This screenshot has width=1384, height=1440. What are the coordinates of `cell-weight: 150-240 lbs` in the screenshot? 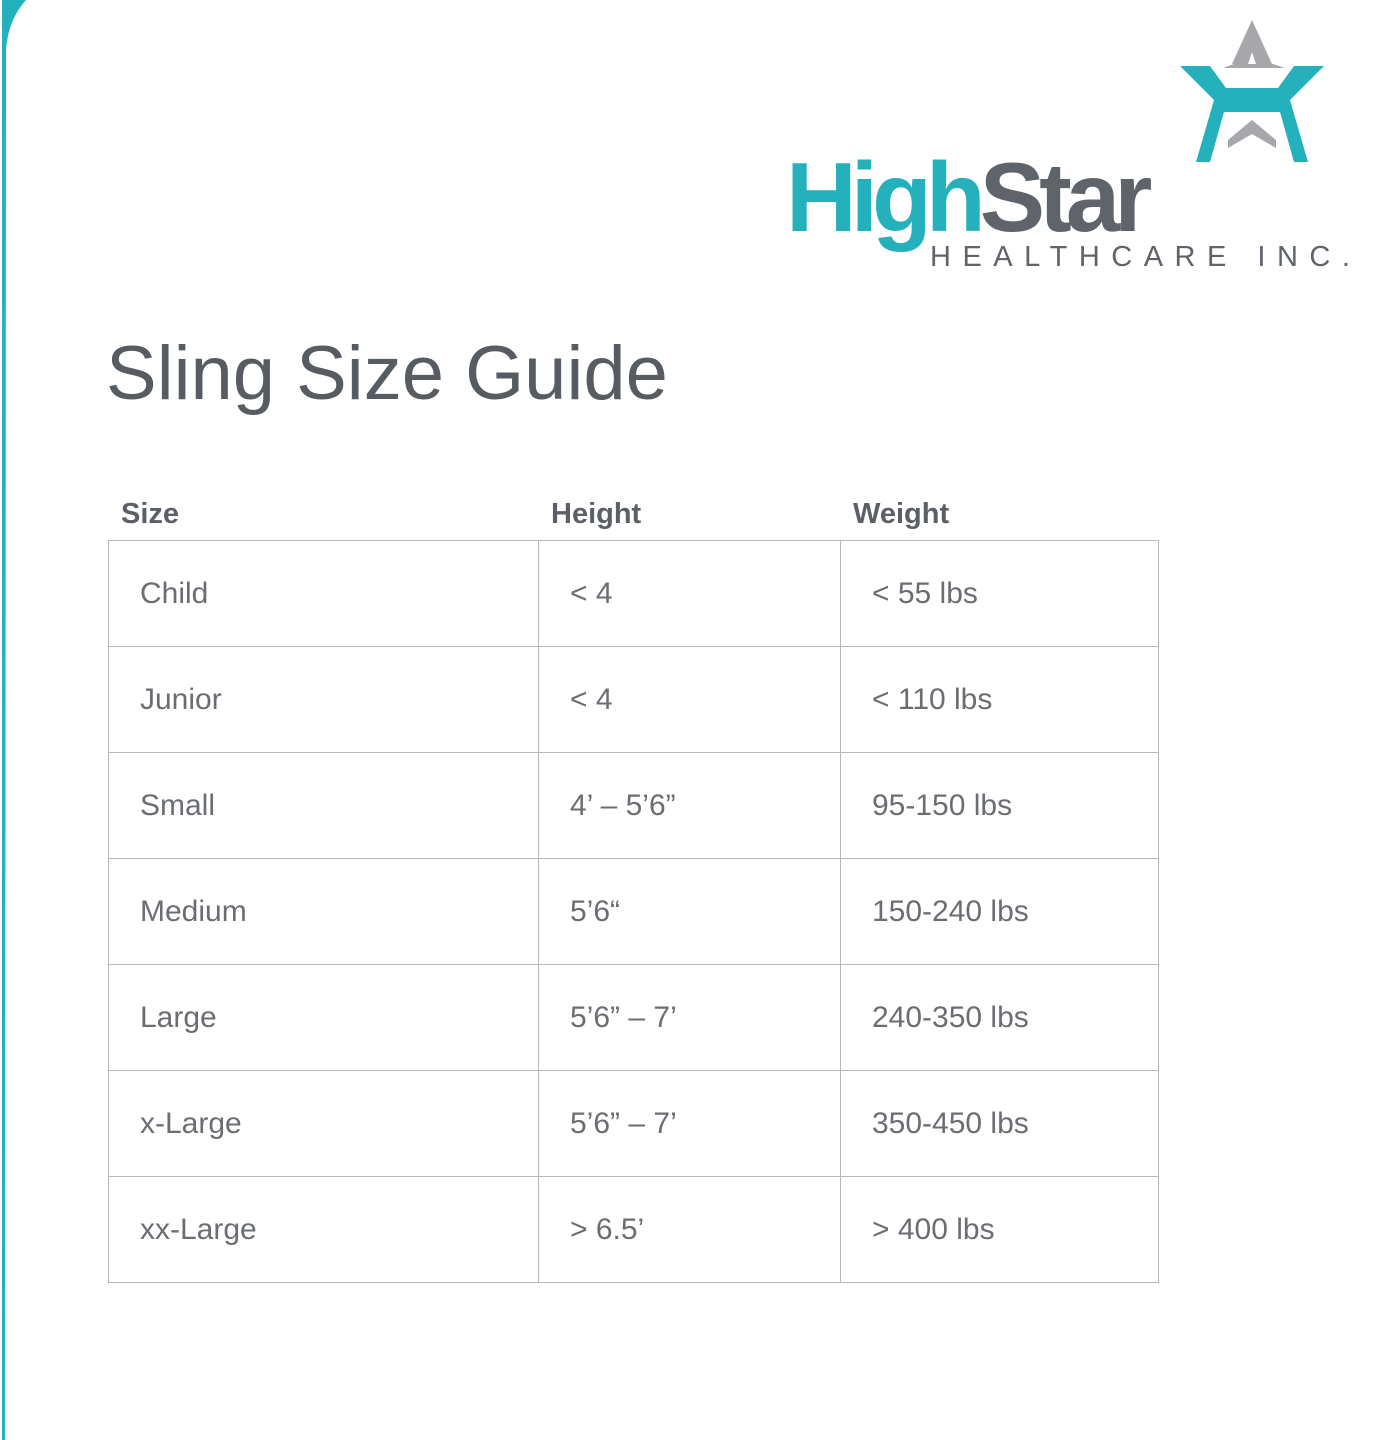 It's located at (999, 911).